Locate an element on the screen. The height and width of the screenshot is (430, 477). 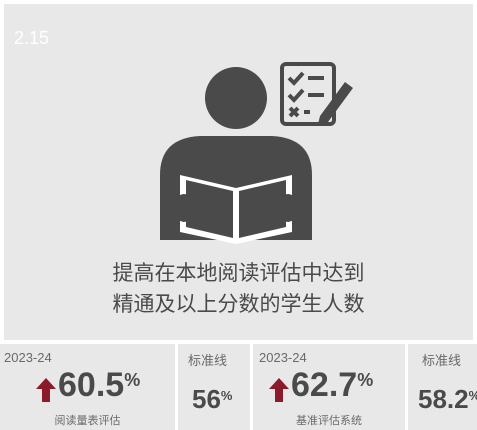
card-code: 2.15 is located at coordinates (32, 38).